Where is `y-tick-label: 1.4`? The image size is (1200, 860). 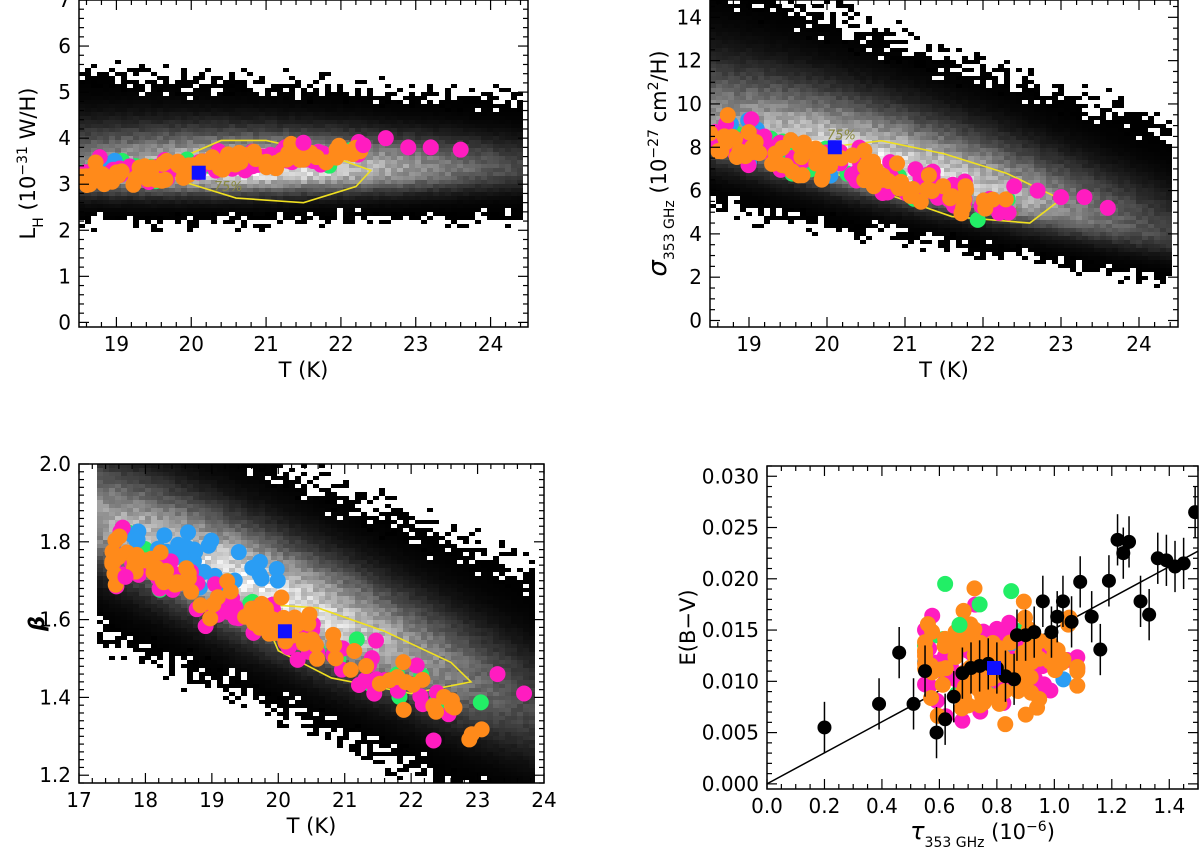 y-tick-label: 1.4 is located at coordinates (55, 697).